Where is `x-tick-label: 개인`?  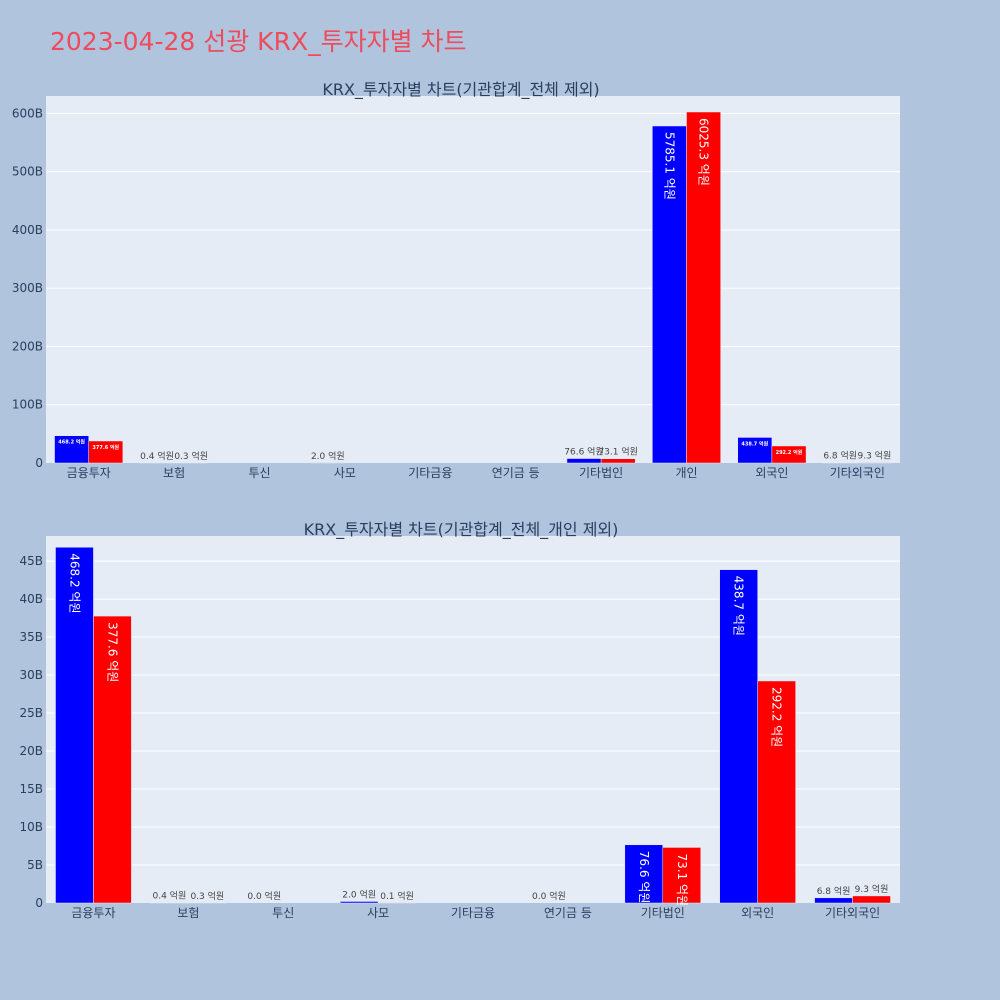 x-tick-label: 개인 is located at coordinates (686, 473).